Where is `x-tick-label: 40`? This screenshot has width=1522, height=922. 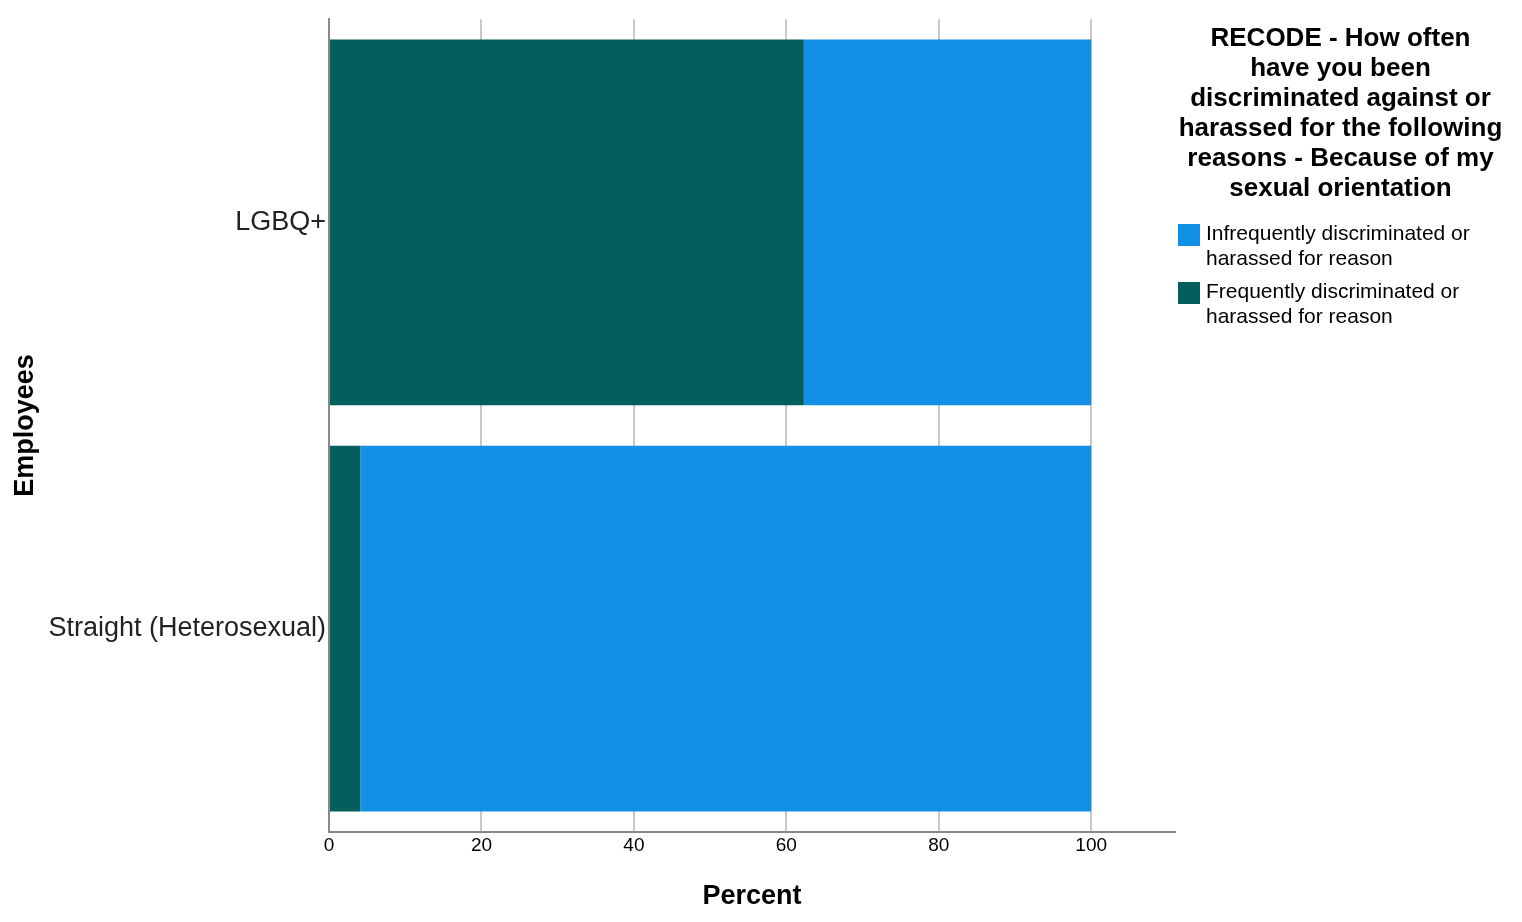 x-tick-label: 40 is located at coordinates (634, 845).